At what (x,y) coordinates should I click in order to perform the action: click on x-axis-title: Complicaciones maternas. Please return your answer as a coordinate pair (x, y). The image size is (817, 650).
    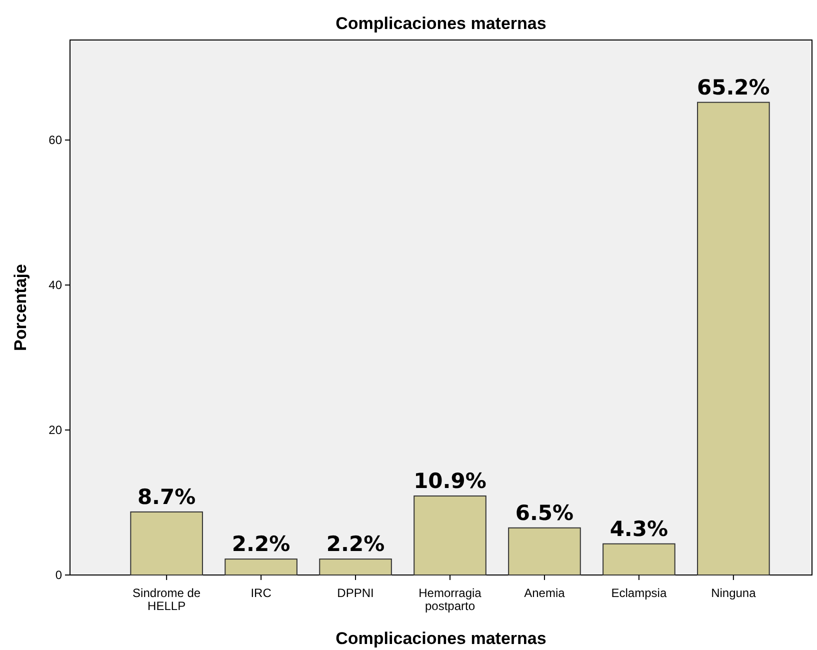
    Looking at the image, I should click on (441, 638).